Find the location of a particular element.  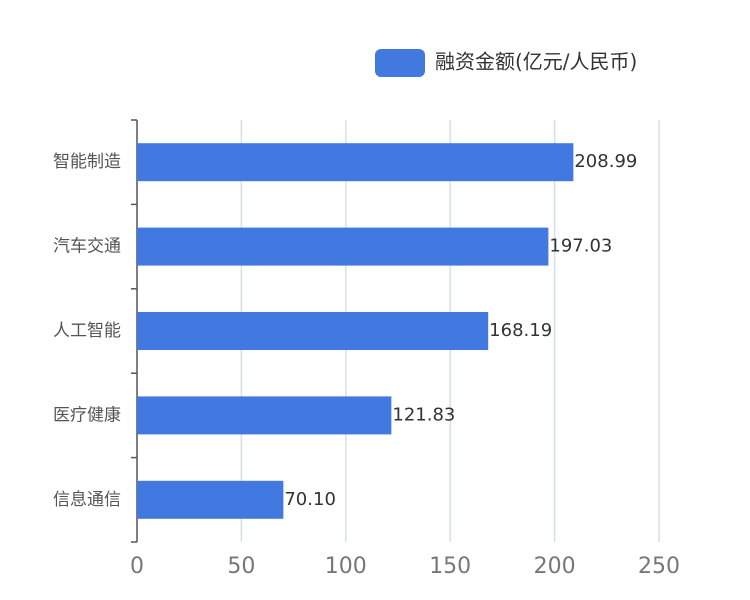

x-tick-label: 150 is located at coordinates (450, 566).